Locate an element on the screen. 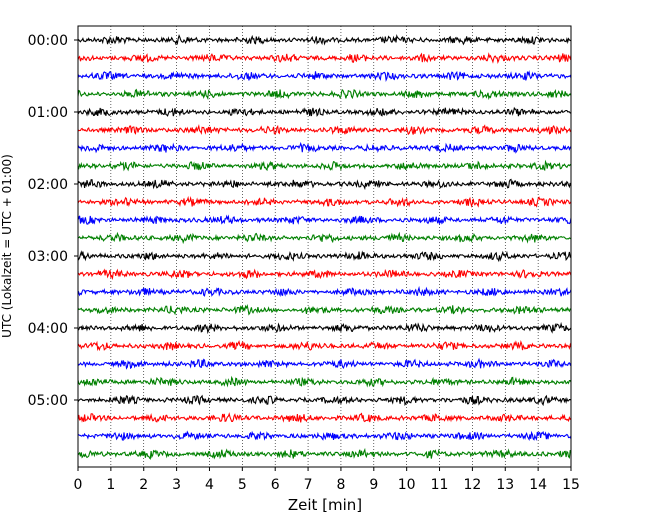  x-tick-label: 15 is located at coordinates (571, 485).